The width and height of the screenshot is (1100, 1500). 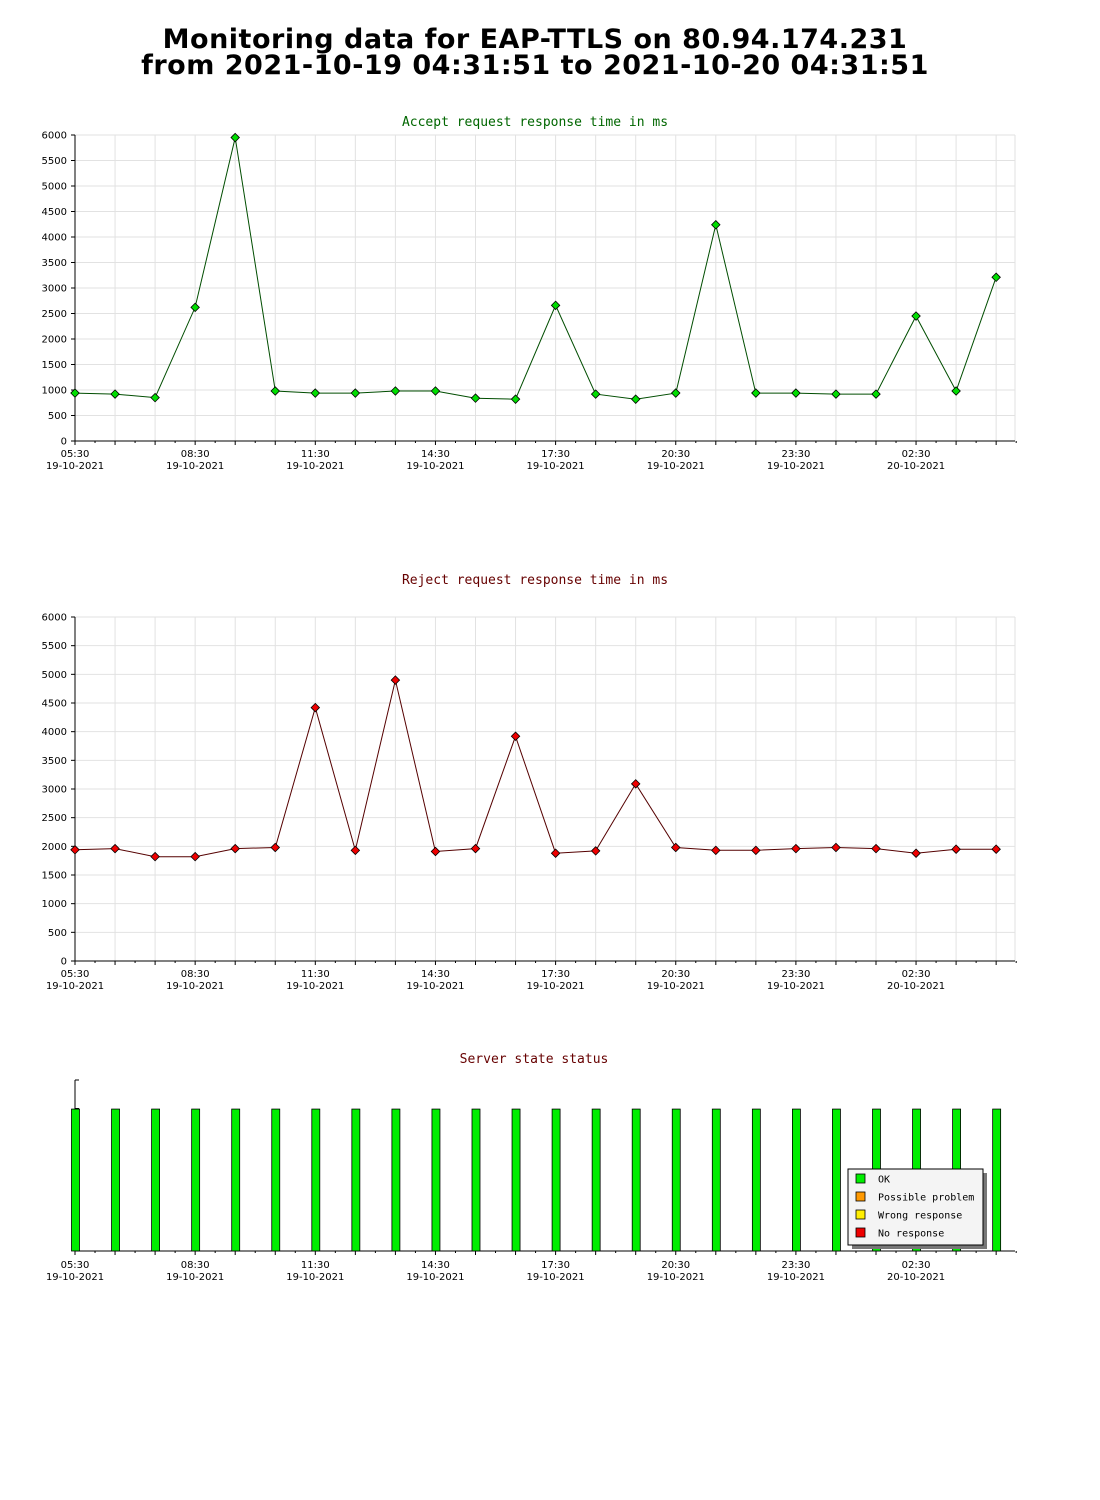 I want to click on y-tick-label: 5000, so click(x=54, y=187).